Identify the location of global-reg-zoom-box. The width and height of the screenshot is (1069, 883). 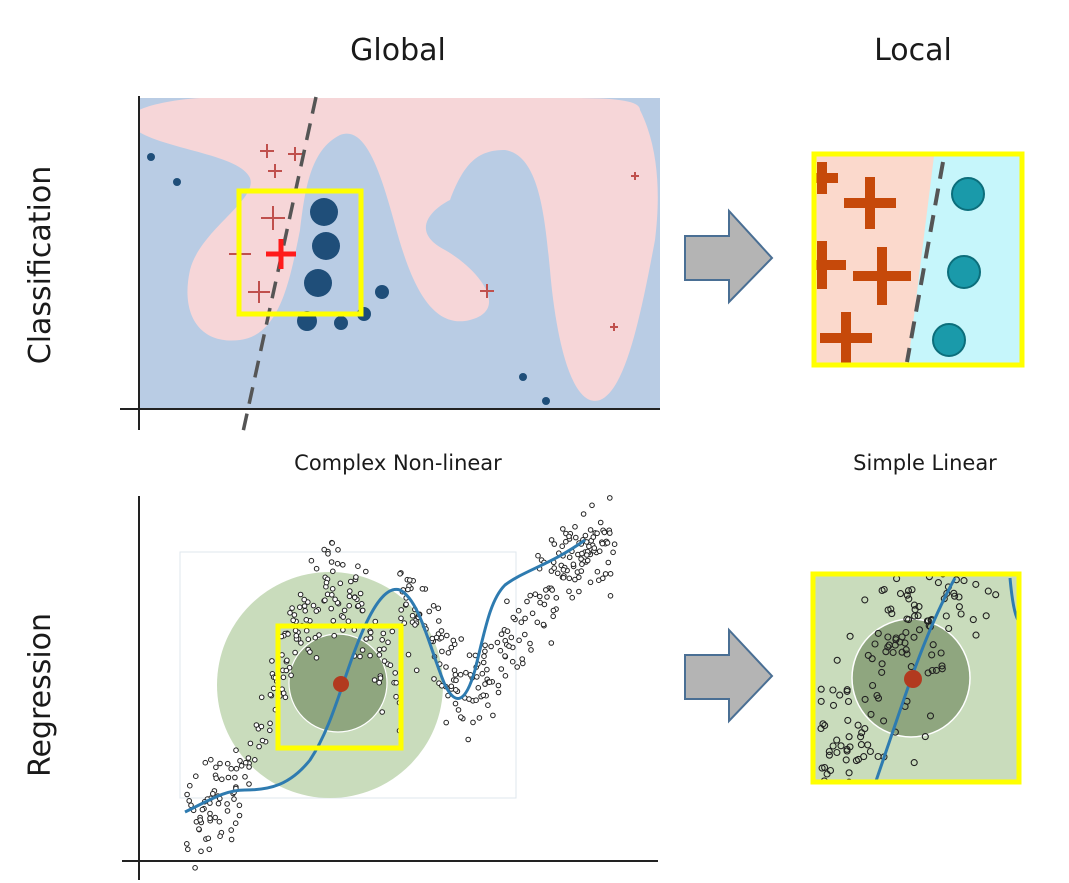
(339, 687).